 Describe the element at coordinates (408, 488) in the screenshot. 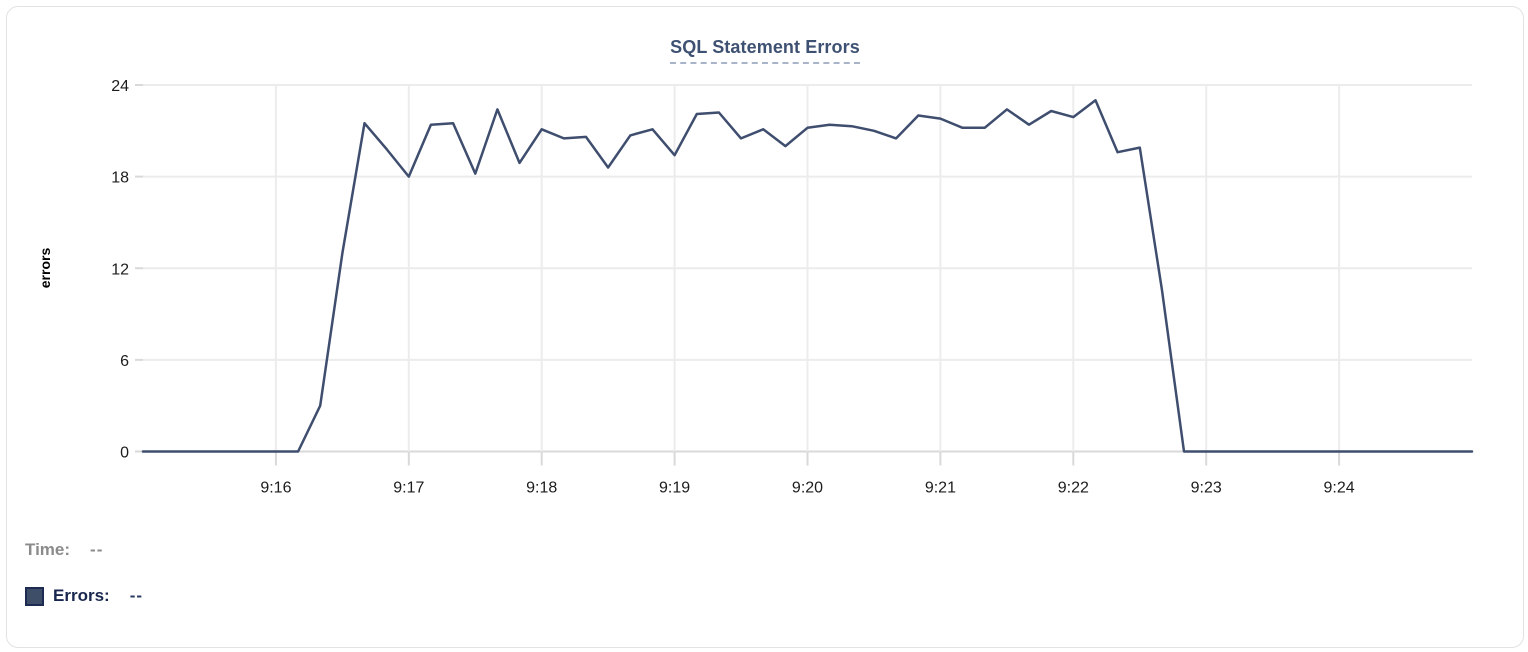

I see `svg-text: 9:17` at that location.